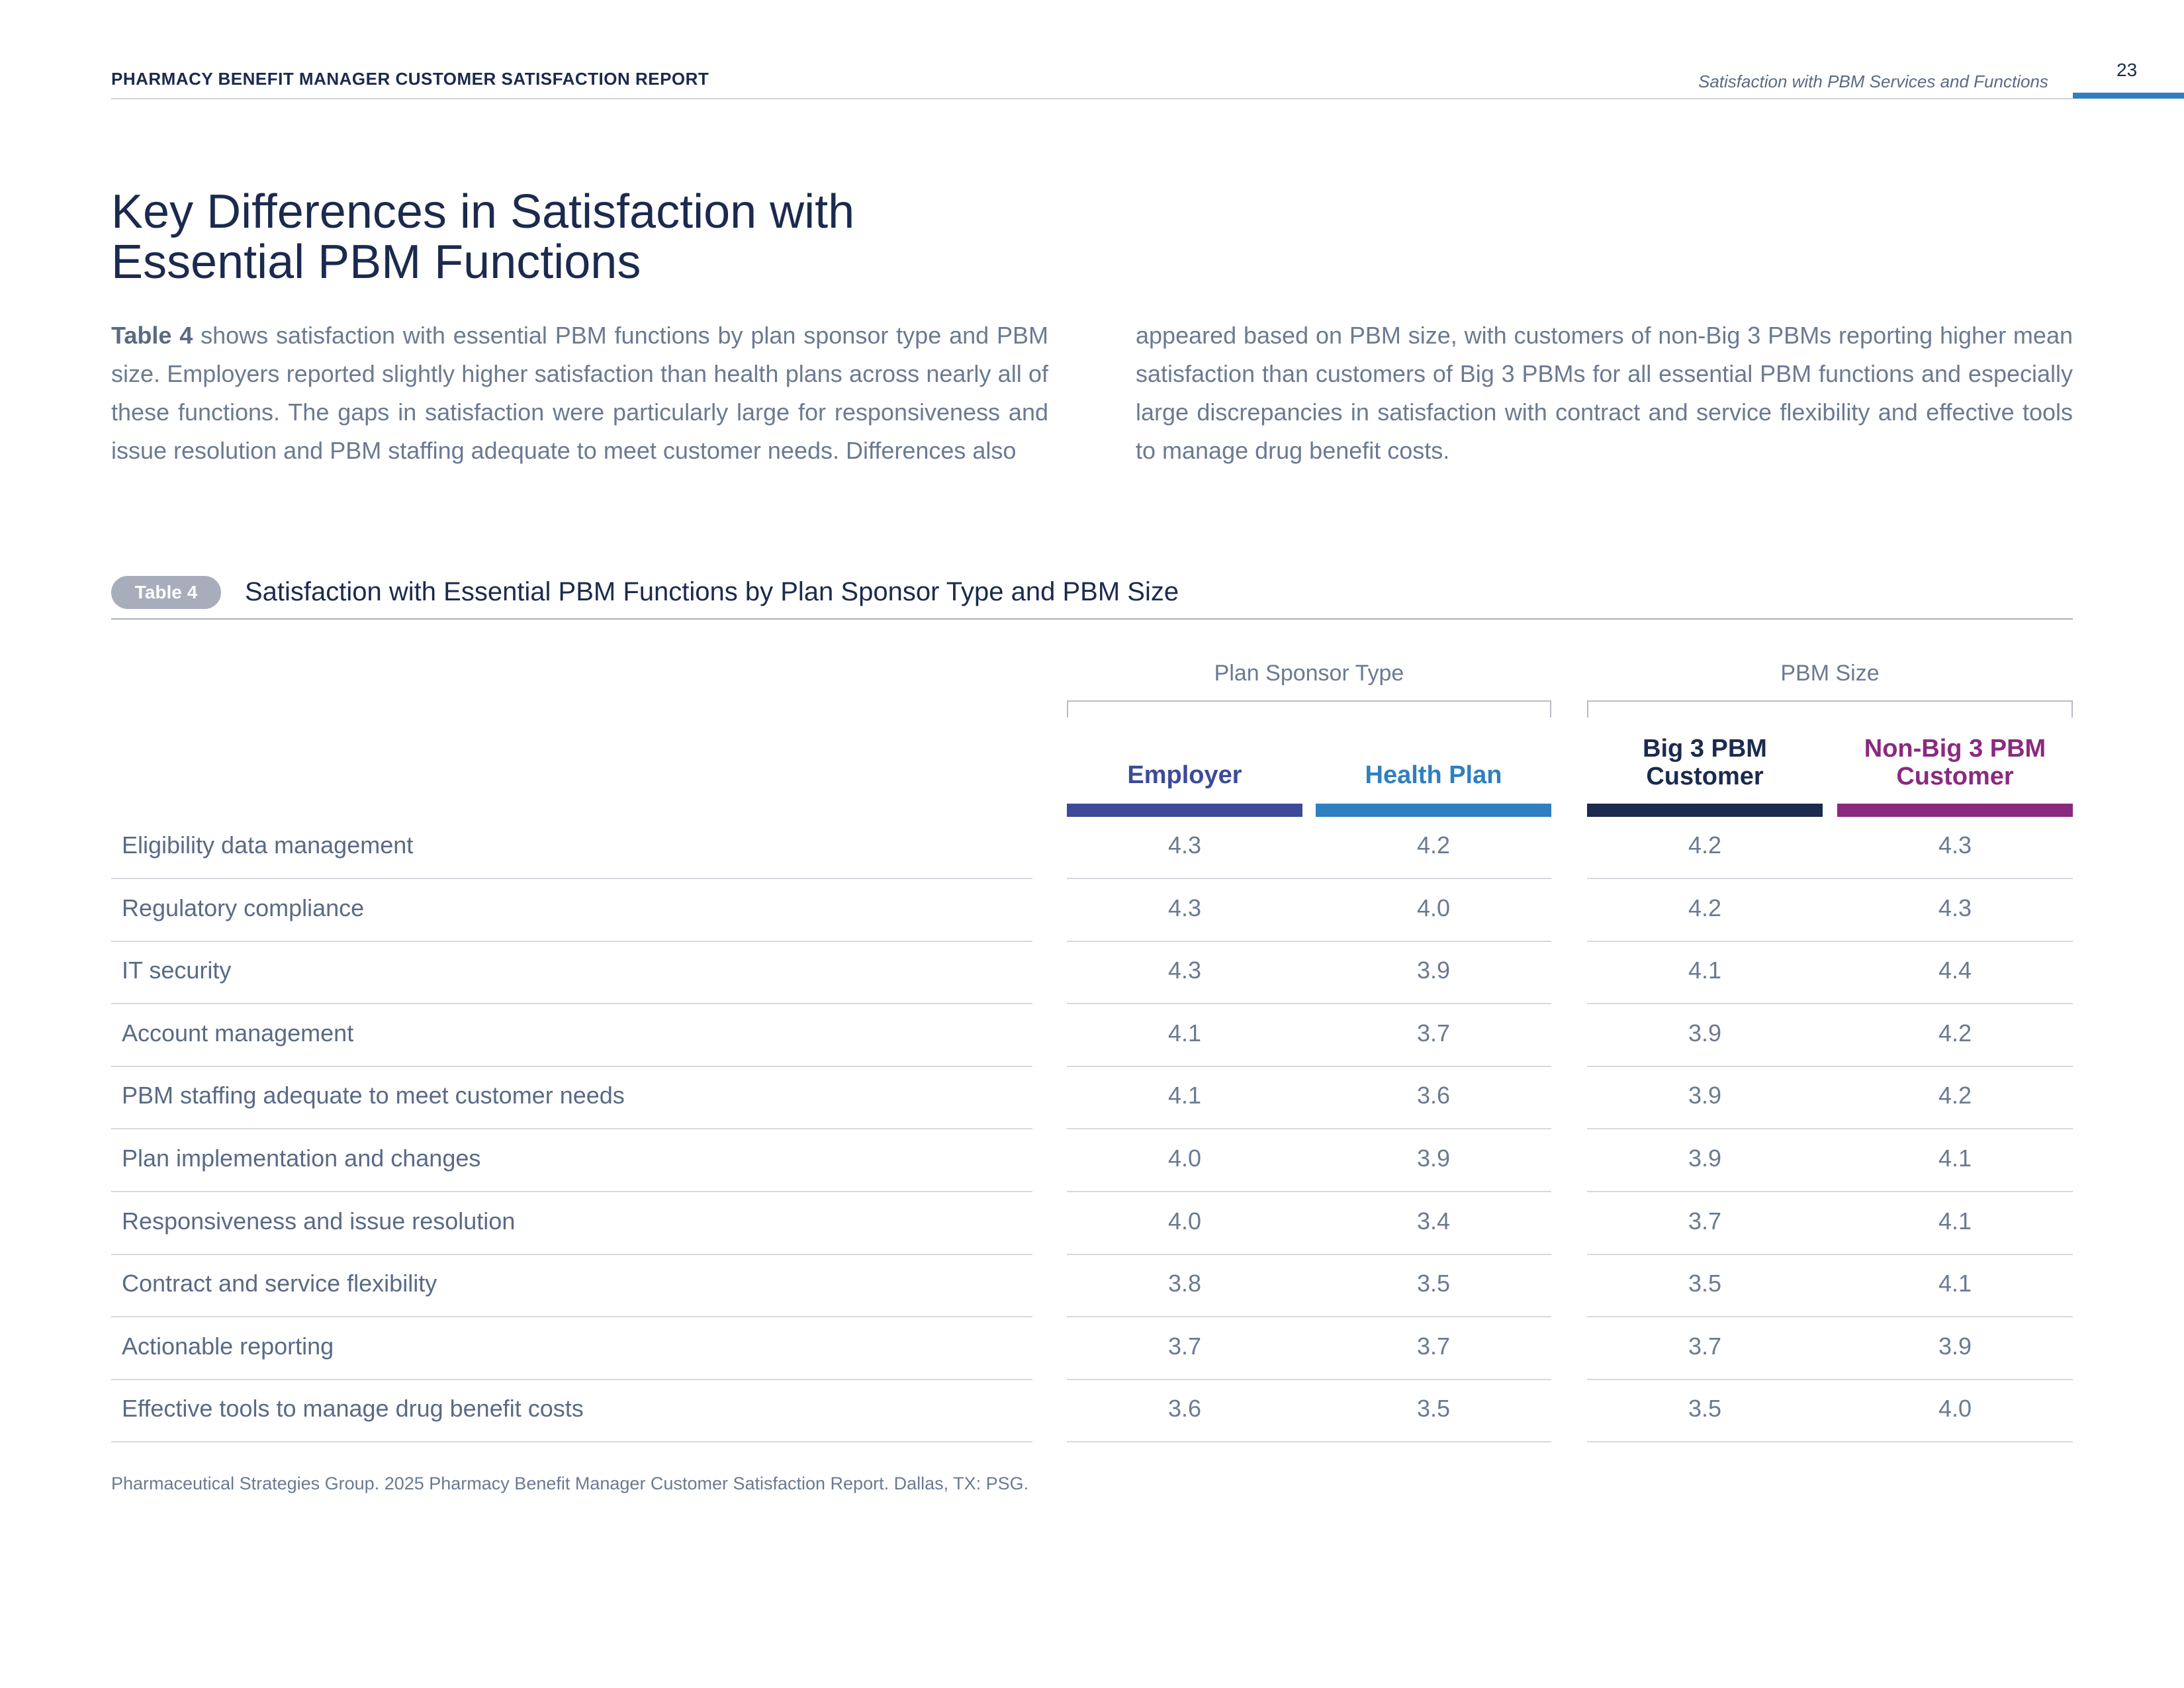 This screenshot has width=2184, height=1688. What do you see at coordinates (279, 1283) in the screenshot?
I see `row-label: Contract and service flexibility` at bounding box center [279, 1283].